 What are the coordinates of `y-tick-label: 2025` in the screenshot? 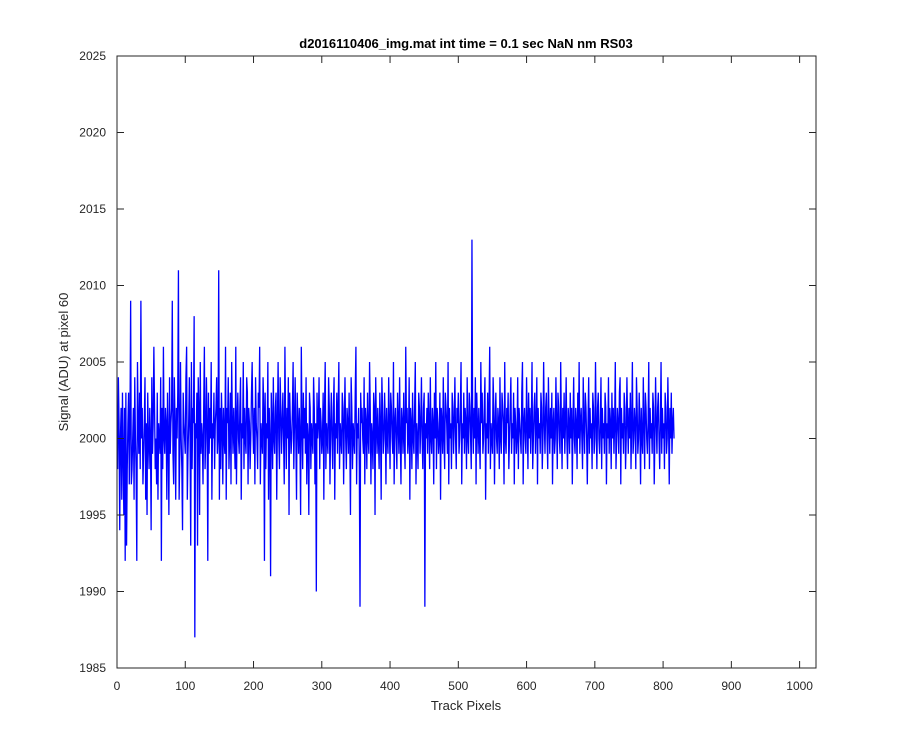 It's located at (92, 56).